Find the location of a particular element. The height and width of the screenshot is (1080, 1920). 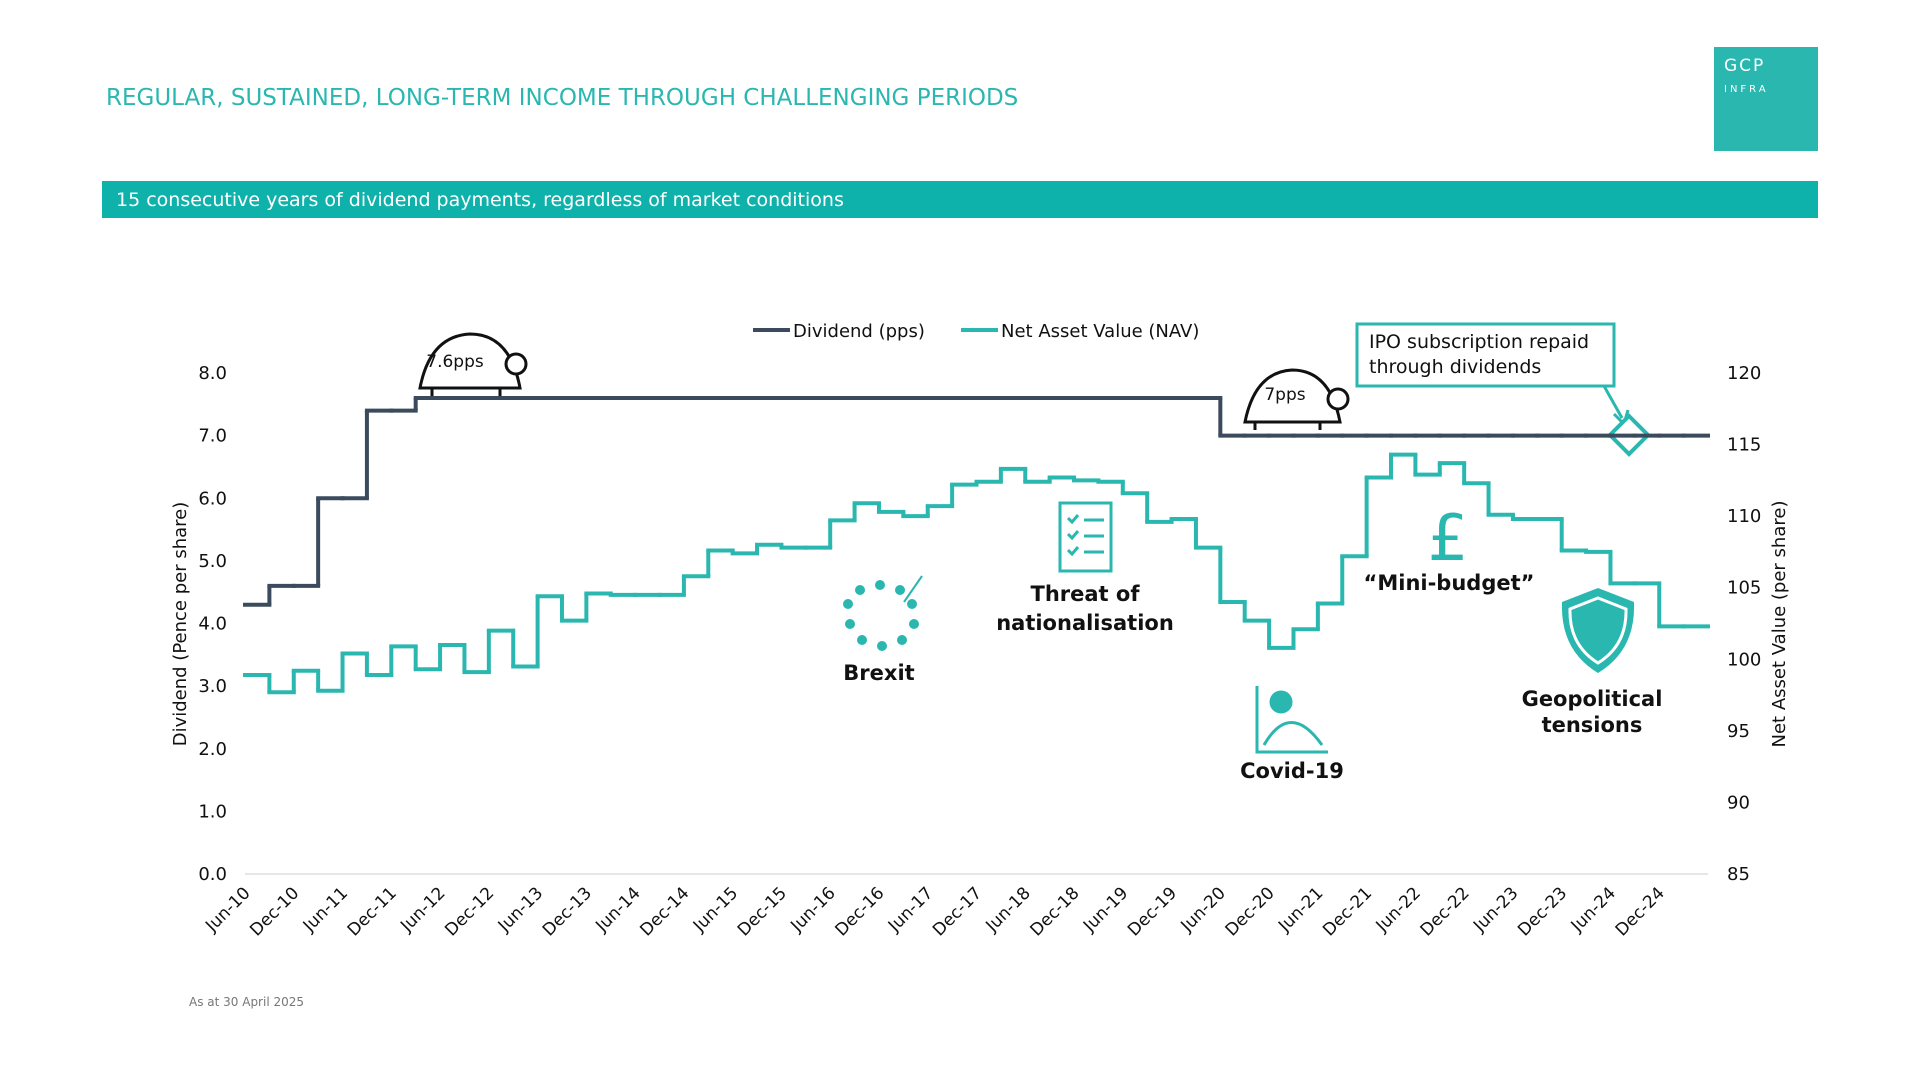

x-tick-label: Dec-24 is located at coordinates (1640, 911).